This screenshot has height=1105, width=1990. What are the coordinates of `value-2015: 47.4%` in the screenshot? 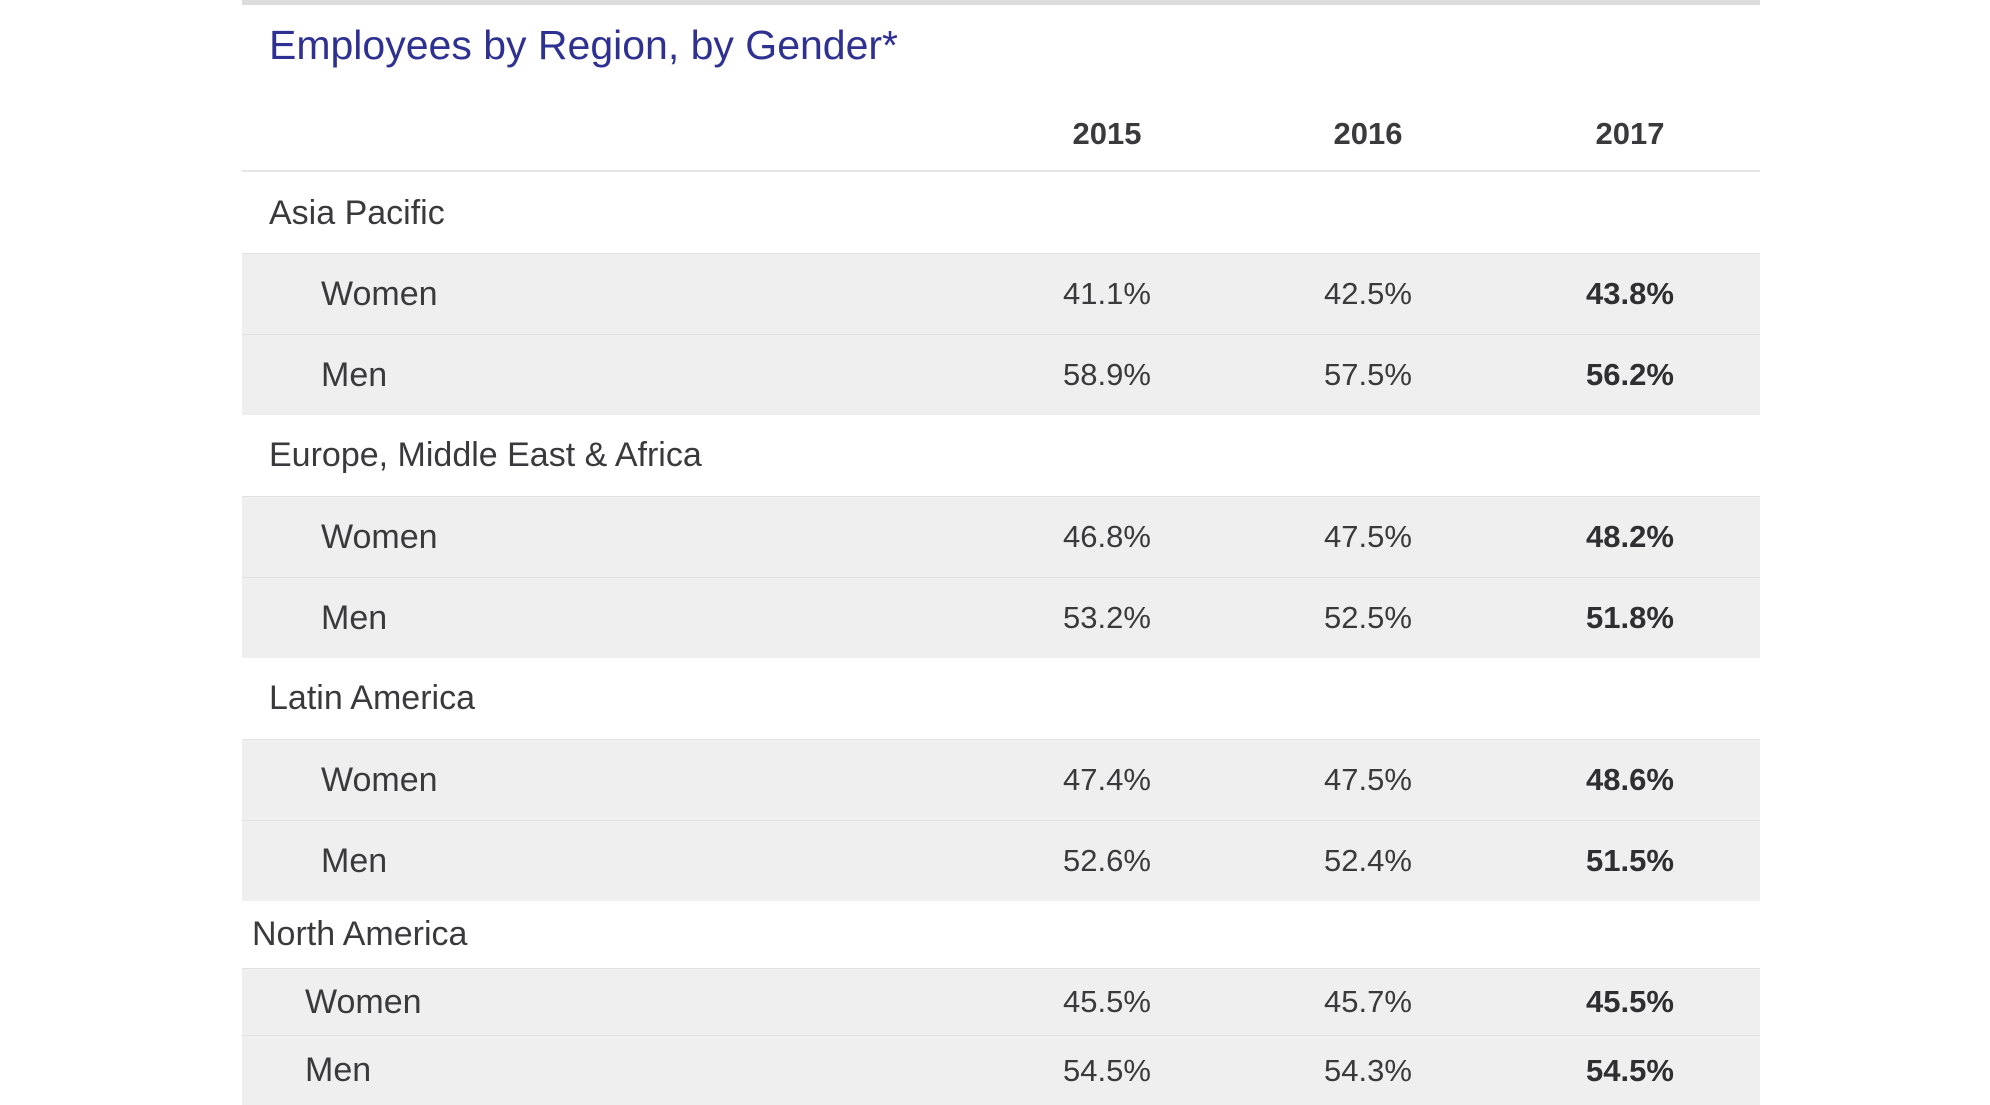 It's located at (1107, 779).